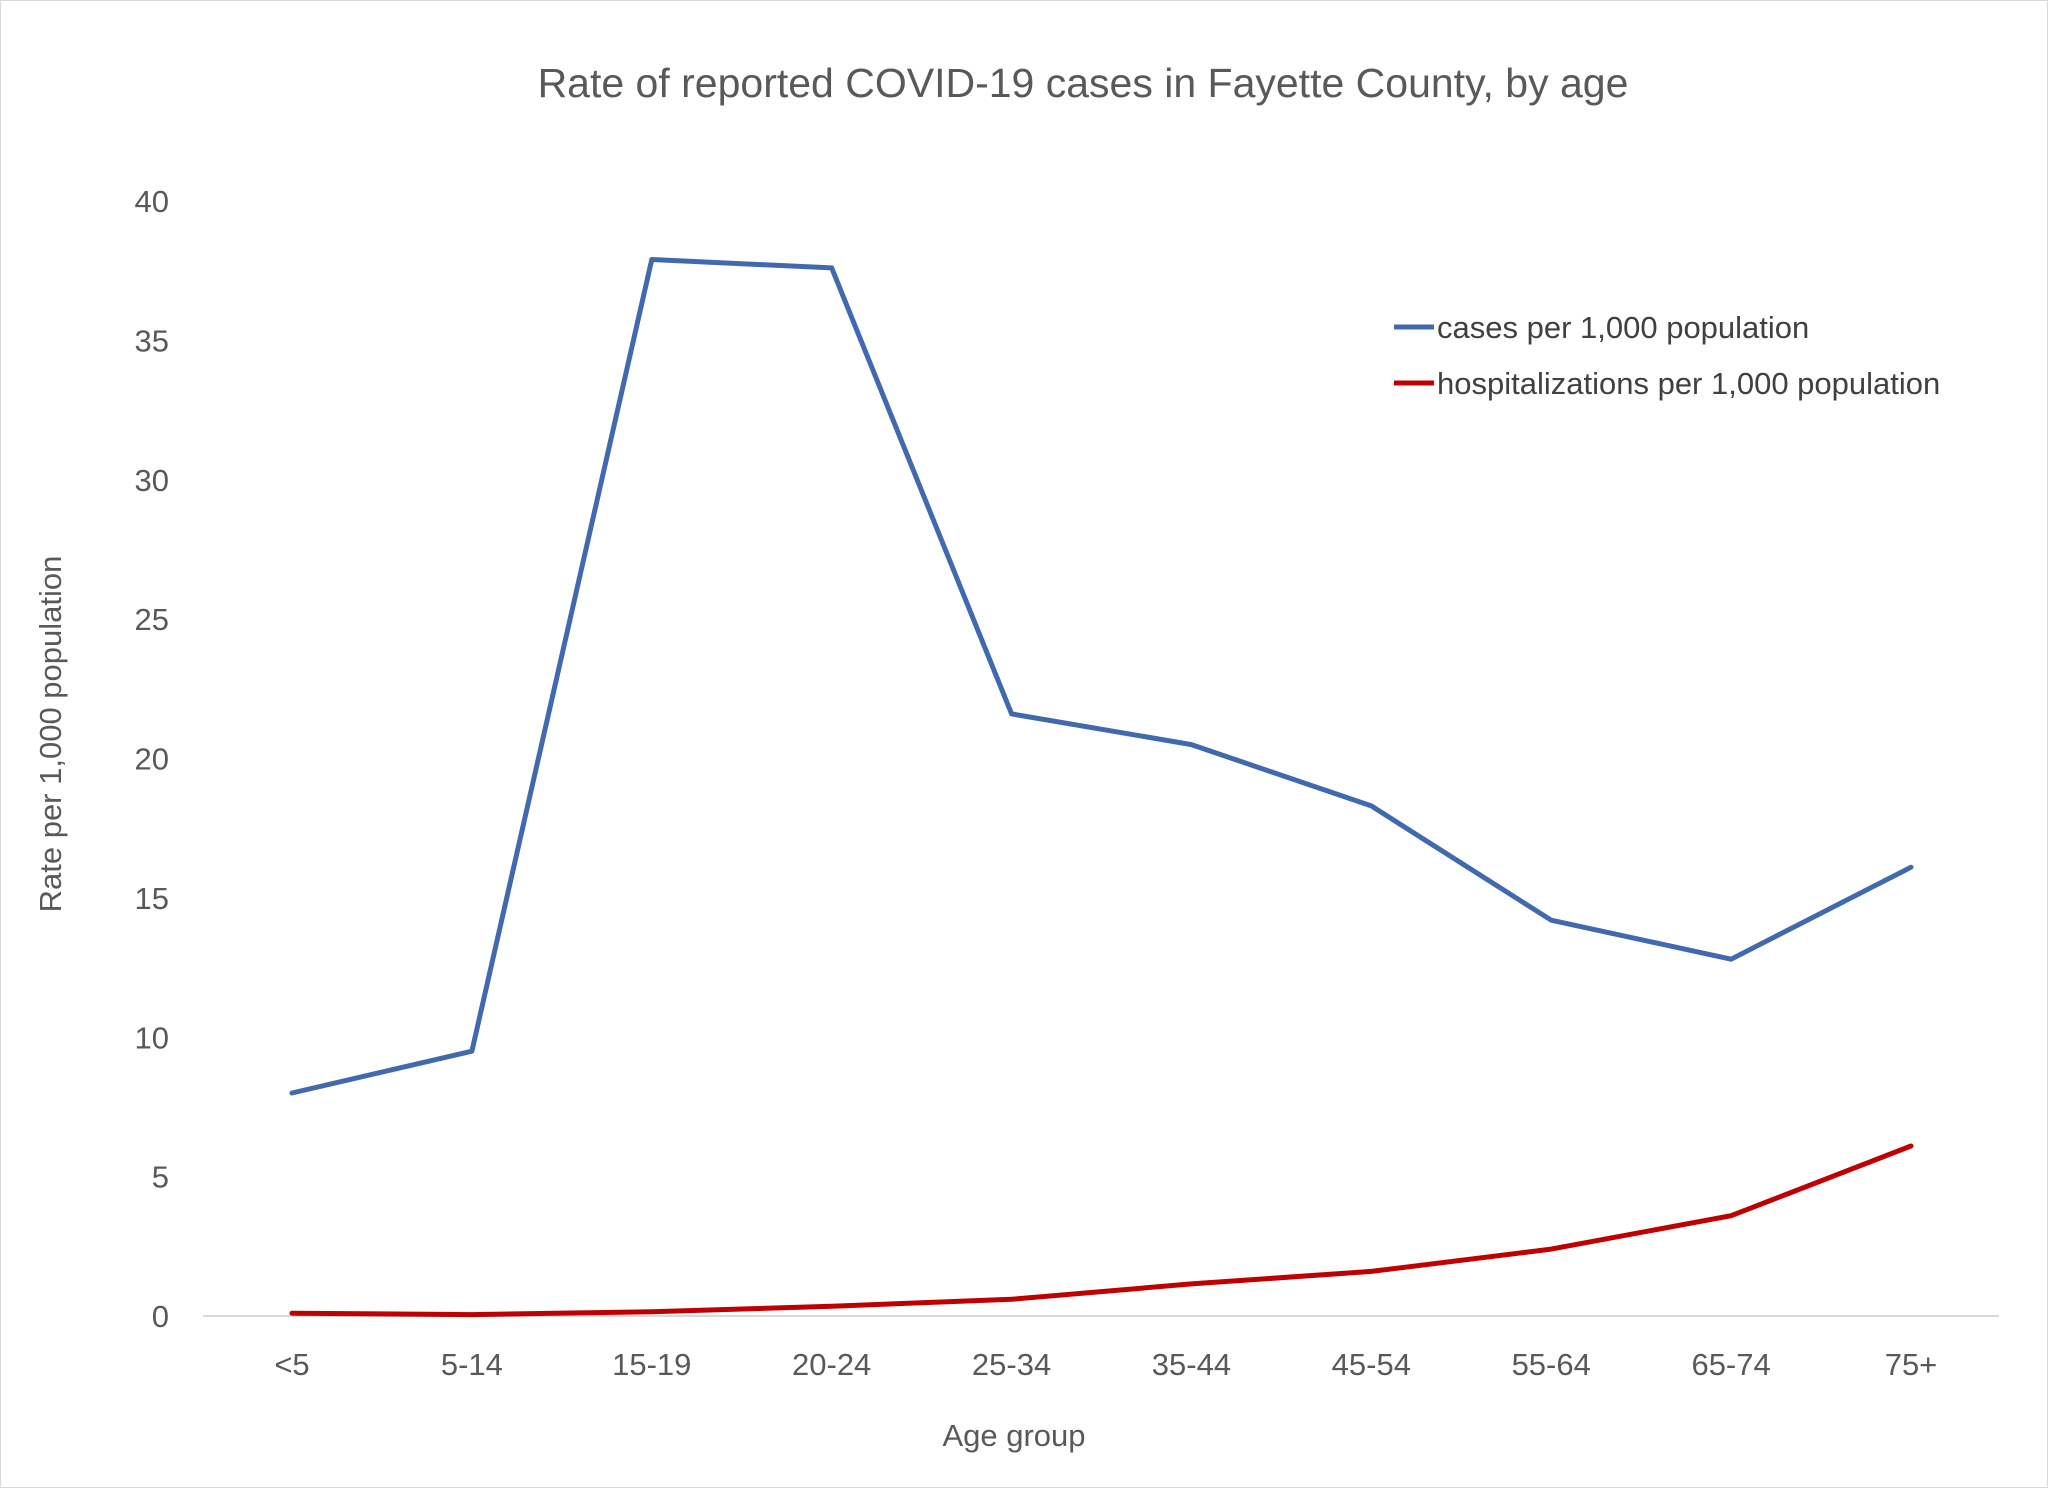  Describe the element at coordinates (472, 1364) in the screenshot. I see `x-tick-label: 5-14` at that location.